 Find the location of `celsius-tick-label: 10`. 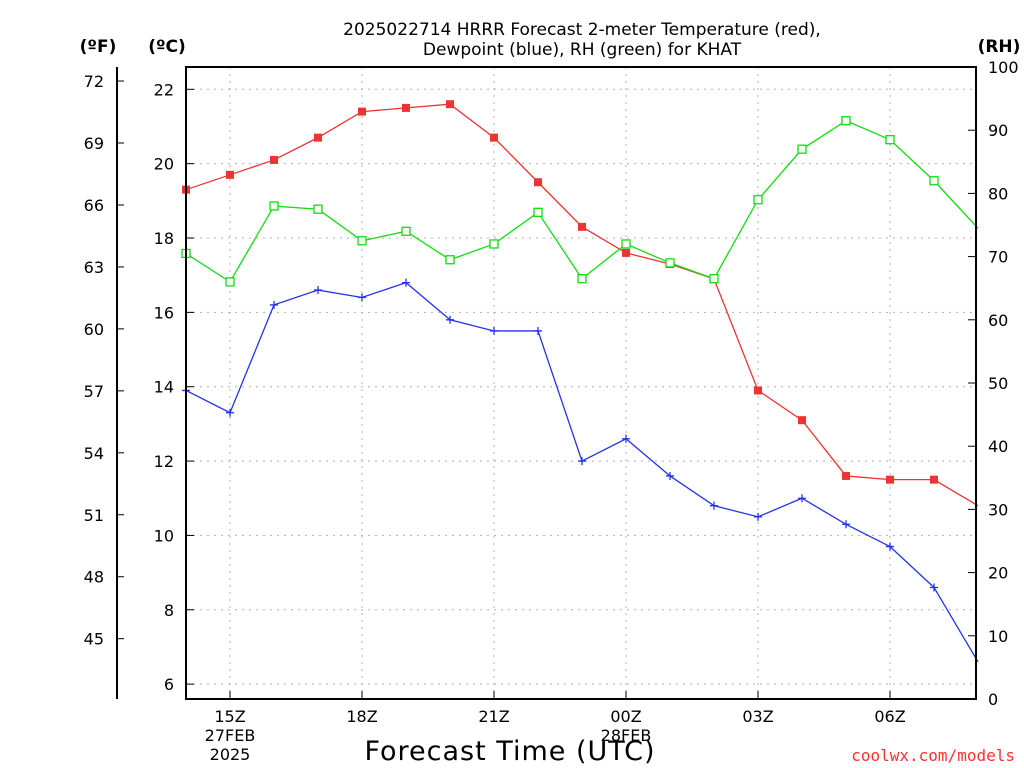

celsius-tick-label: 10 is located at coordinates (164, 535).